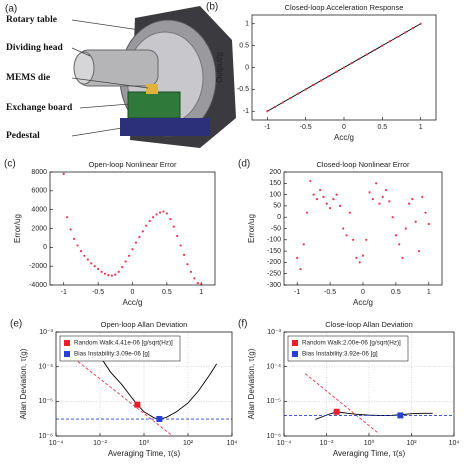 The image size is (474, 464). What do you see at coordinates (242, 324) in the screenshot?
I see `panel-label: (f)` at bounding box center [242, 324].